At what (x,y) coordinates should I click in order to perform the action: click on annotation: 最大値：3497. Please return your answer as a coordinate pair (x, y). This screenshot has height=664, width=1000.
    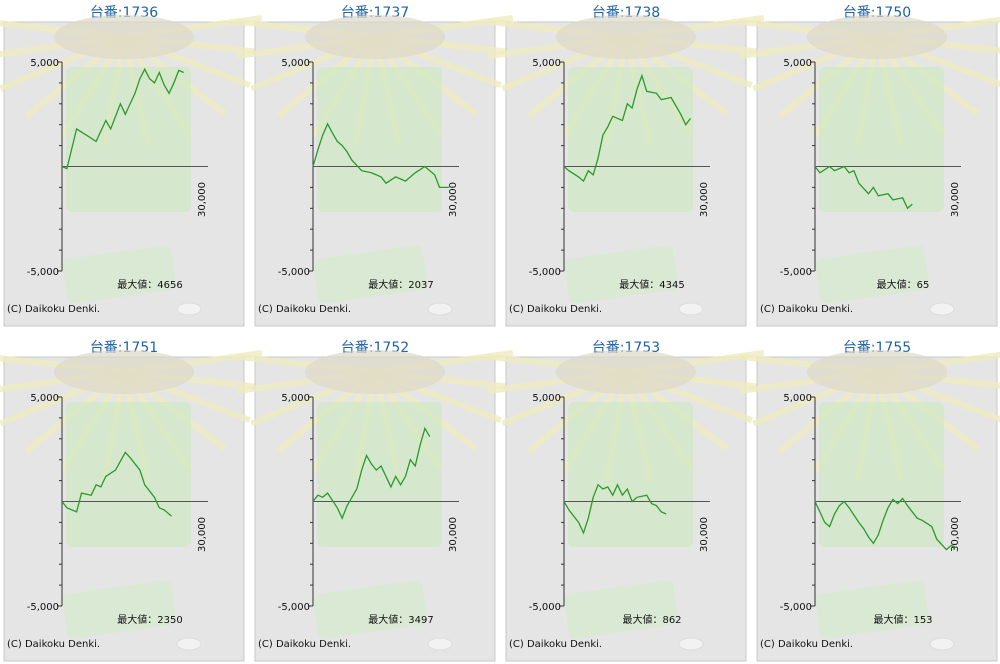
    Looking at the image, I should click on (400, 619).